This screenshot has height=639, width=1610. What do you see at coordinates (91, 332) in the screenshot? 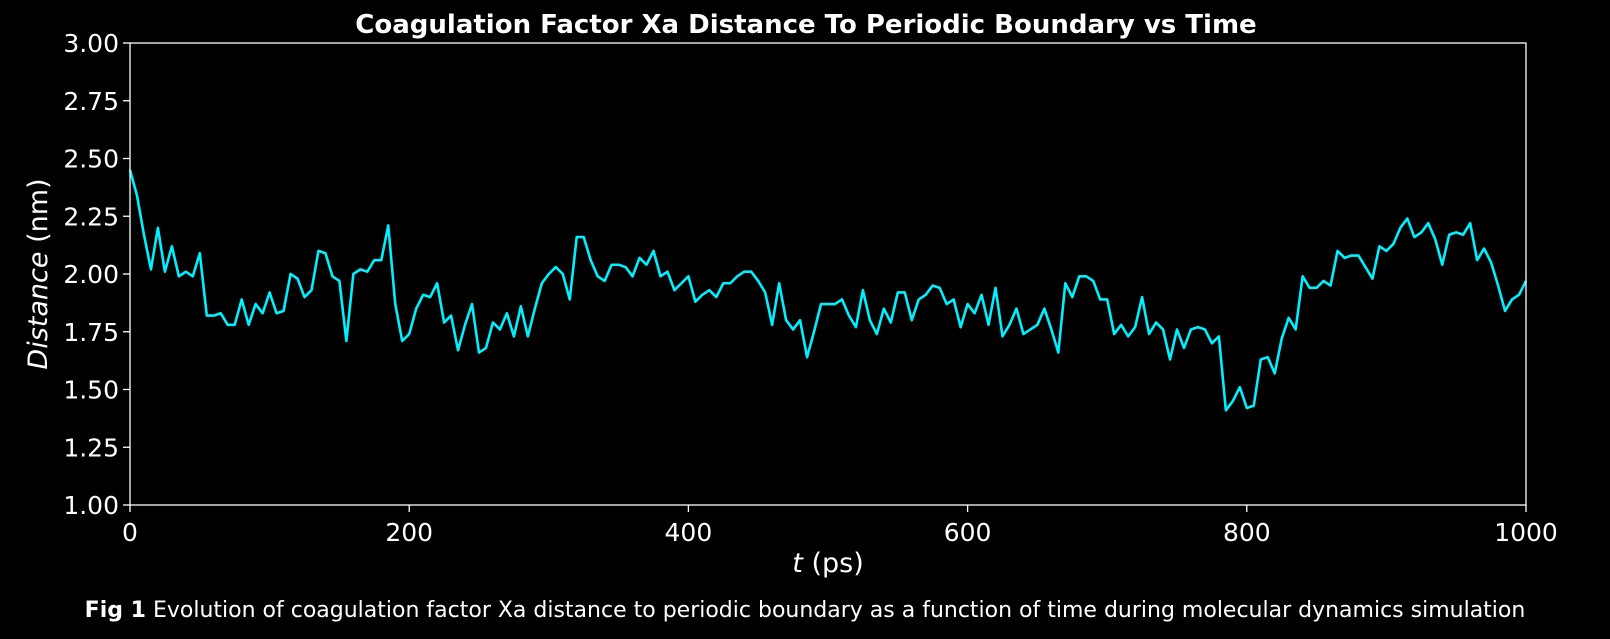
I see `y-tick-label: 1.75` at bounding box center [91, 332].